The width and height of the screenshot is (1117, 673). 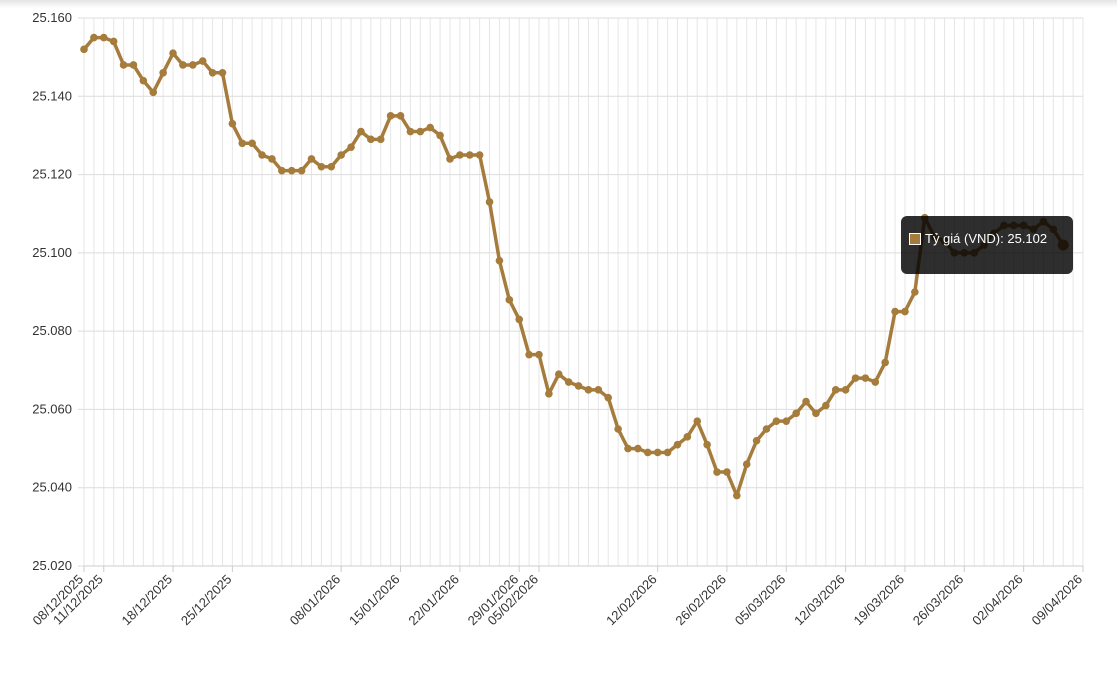 What do you see at coordinates (52, 487) in the screenshot?
I see `y-tick-label: 25.040` at bounding box center [52, 487].